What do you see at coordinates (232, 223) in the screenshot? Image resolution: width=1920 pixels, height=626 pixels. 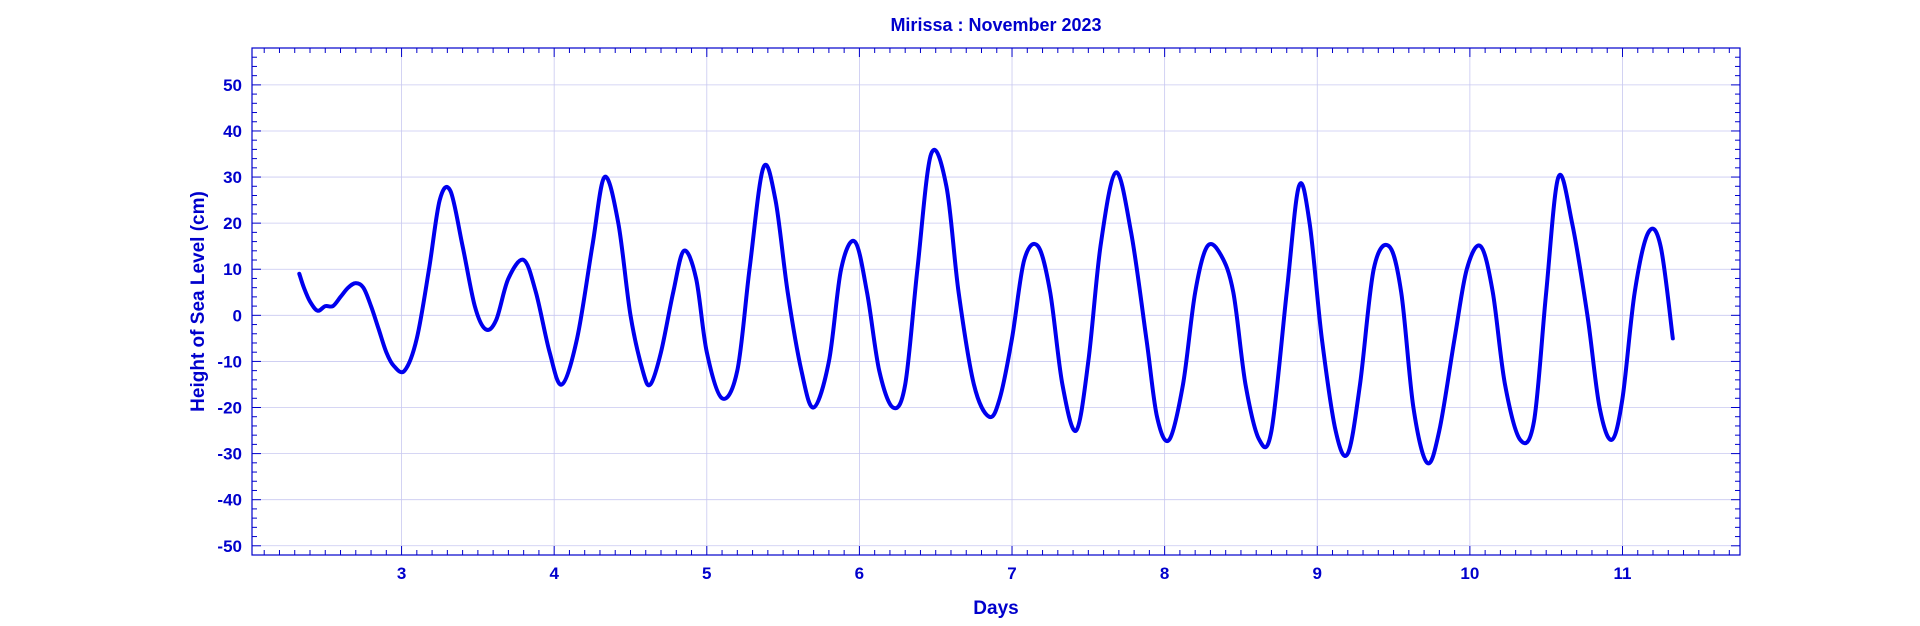 I see `y-tick-label: 20` at bounding box center [232, 223].